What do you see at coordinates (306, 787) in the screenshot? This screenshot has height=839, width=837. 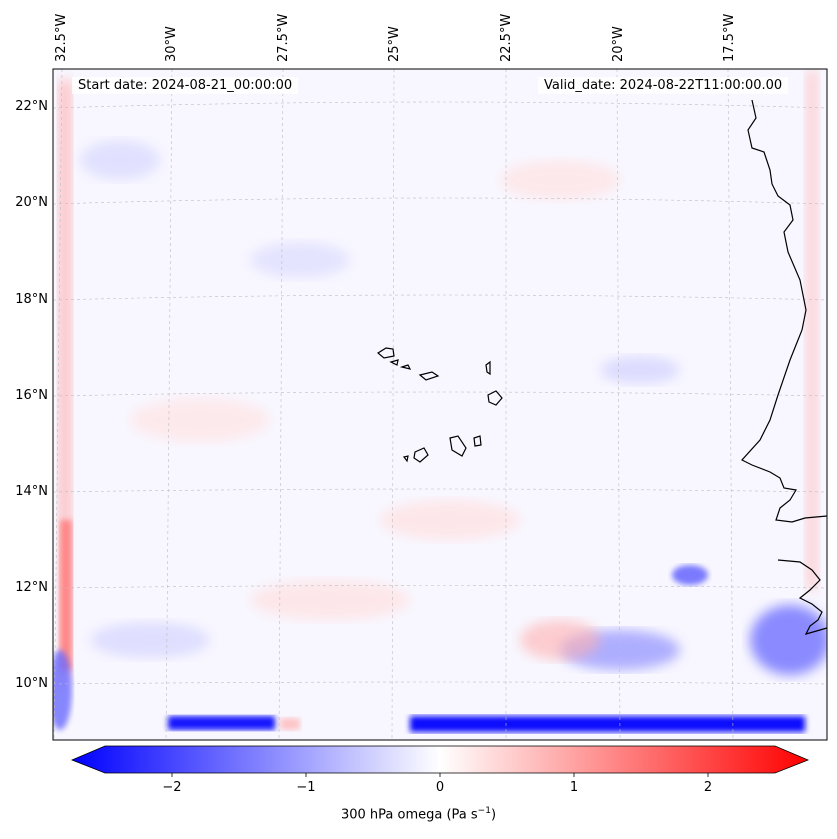 I see `colorbar-tick-neg1: −1` at bounding box center [306, 787].